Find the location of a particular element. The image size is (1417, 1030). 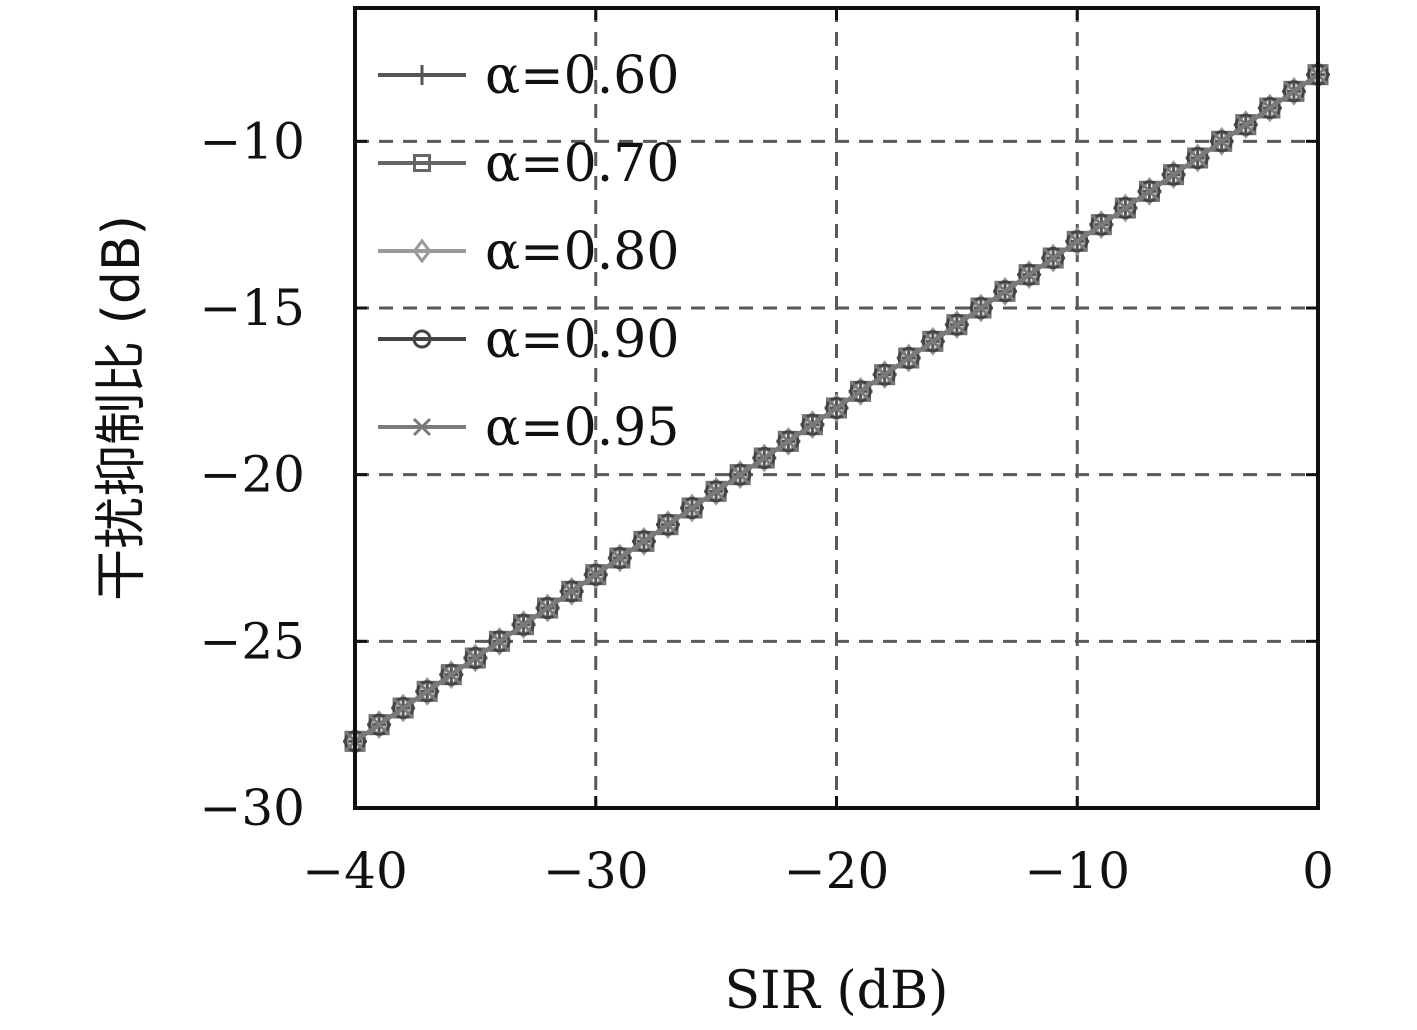

y-tick-label: −15 is located at coordinates (252, 308).